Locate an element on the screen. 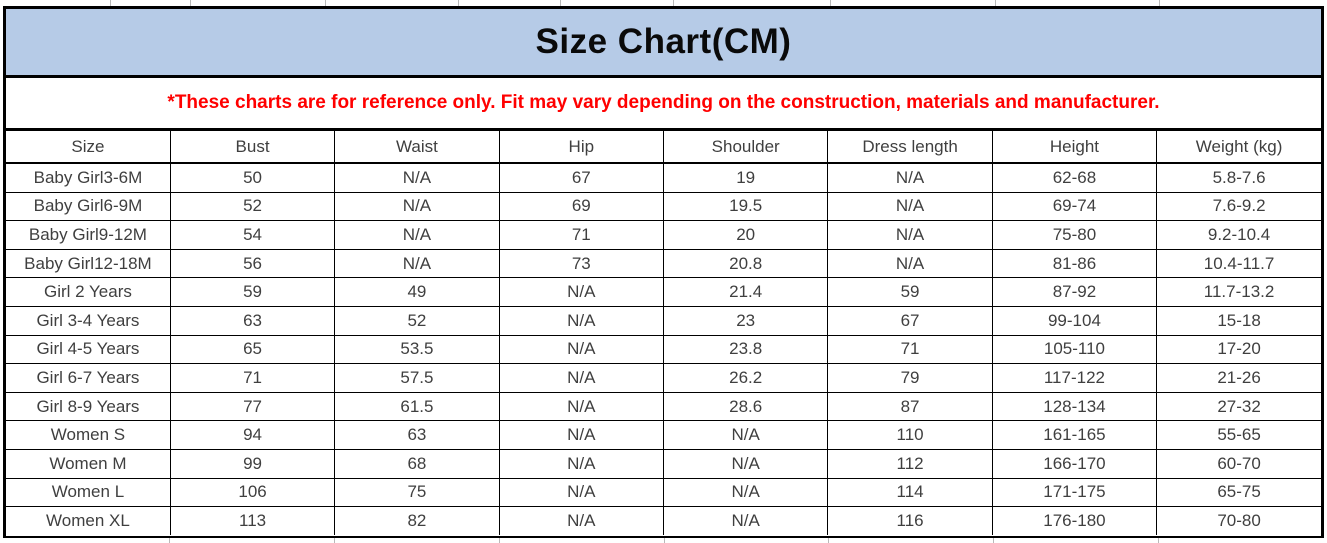 This screenshot has height=543, width=1327. measurement-cell: 110 is located at coordinates (910, 435).